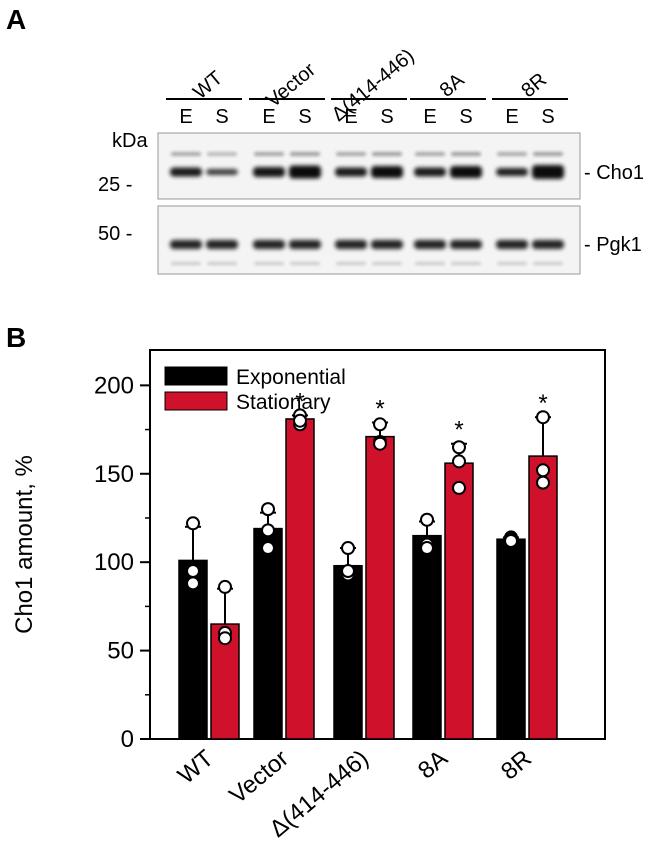  I want to click on blot-group-label: 8R, so click(534, 85).